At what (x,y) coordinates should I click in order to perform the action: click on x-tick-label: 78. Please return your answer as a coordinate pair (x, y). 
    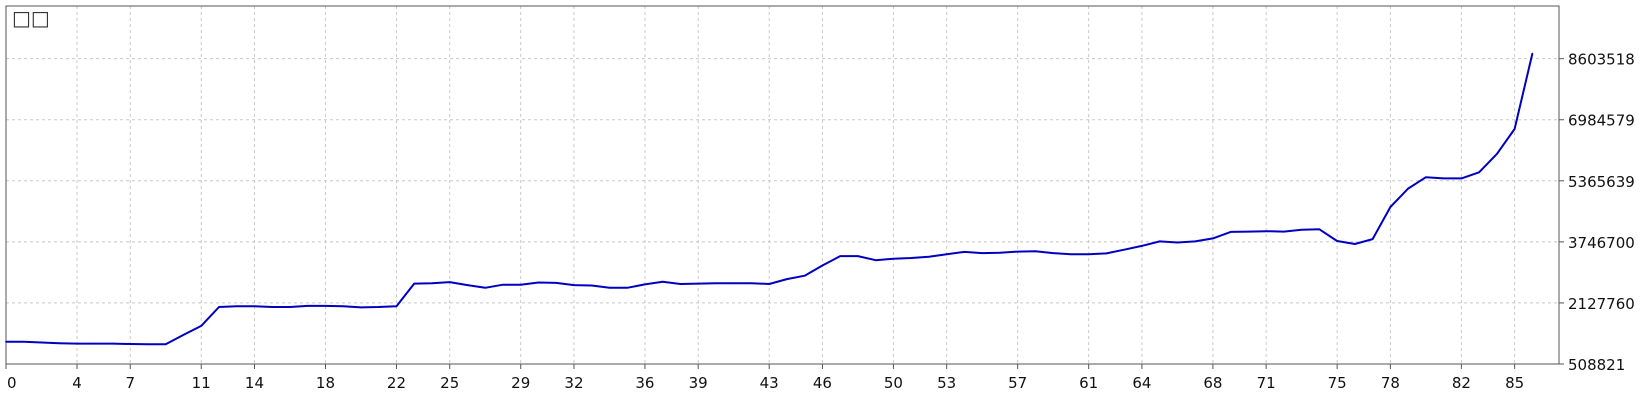
    Looking at the image, I should click on (1390, 383).